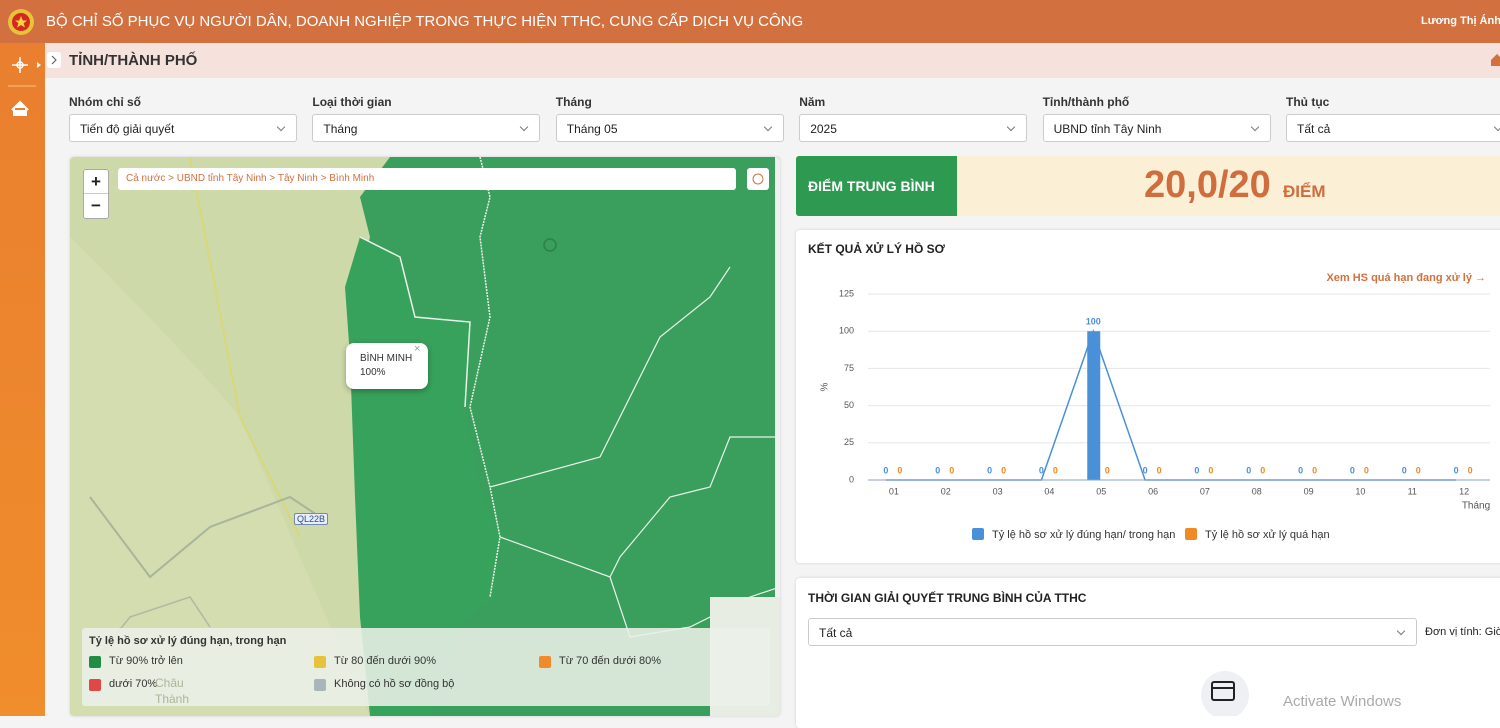  What do you see at coordinates (1342, 701) in the screenshot?
I see `watermark: Activate Windows` at bounding box center [1342, 701].